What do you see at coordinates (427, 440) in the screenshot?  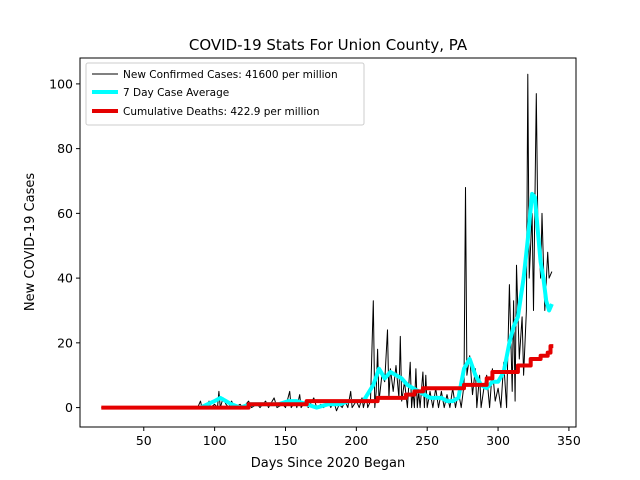 I see `x-tick-label: 250` at bounding box center [427, 440].